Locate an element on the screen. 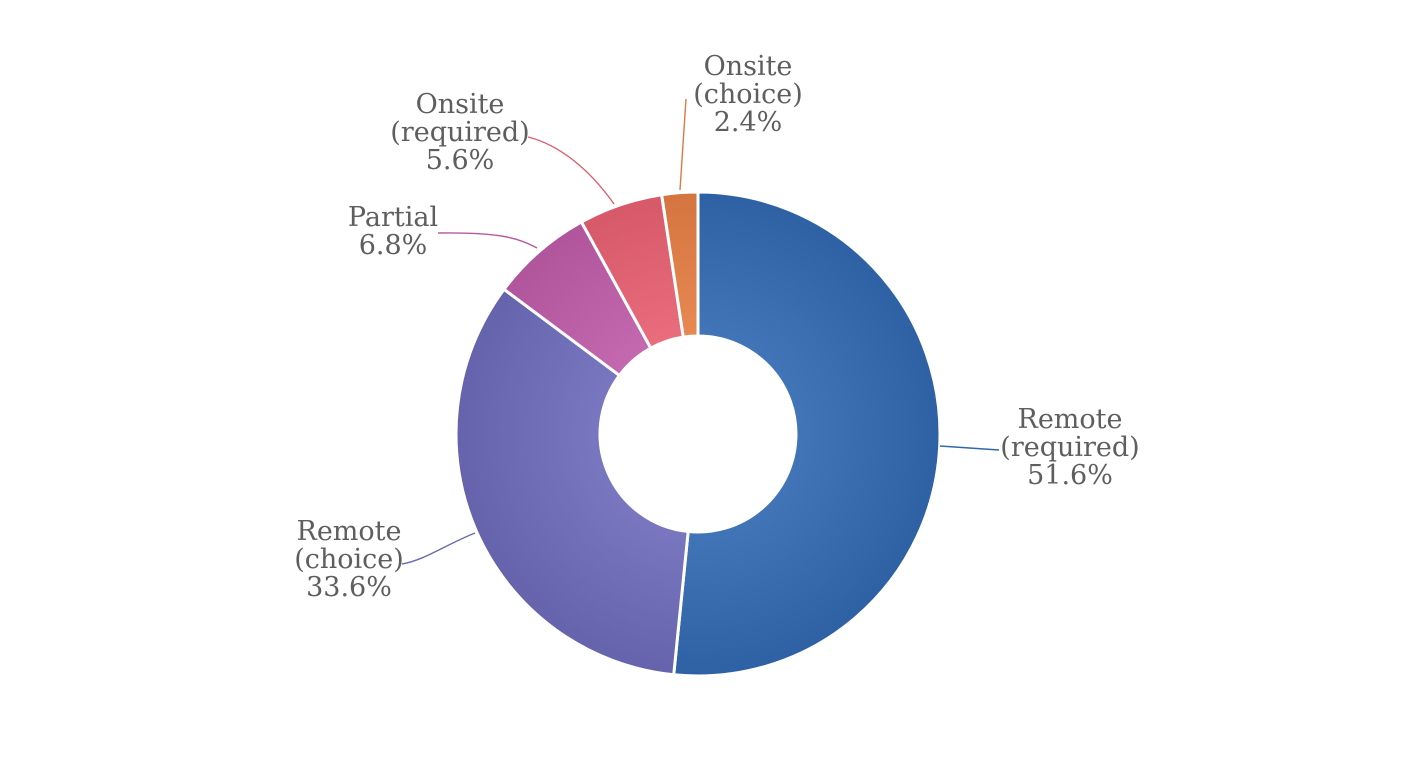  slice-value-label: 33.6% is located at coordinates (349, 587).